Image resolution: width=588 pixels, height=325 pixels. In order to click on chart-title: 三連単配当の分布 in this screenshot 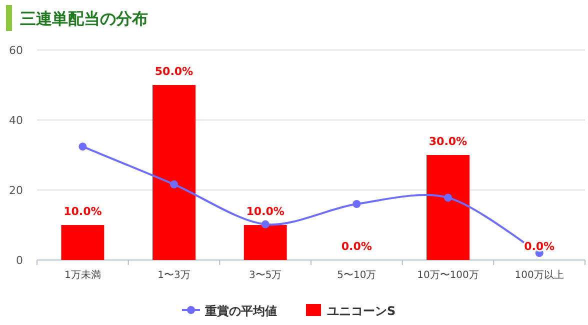, I will do `click(84, 18)`.